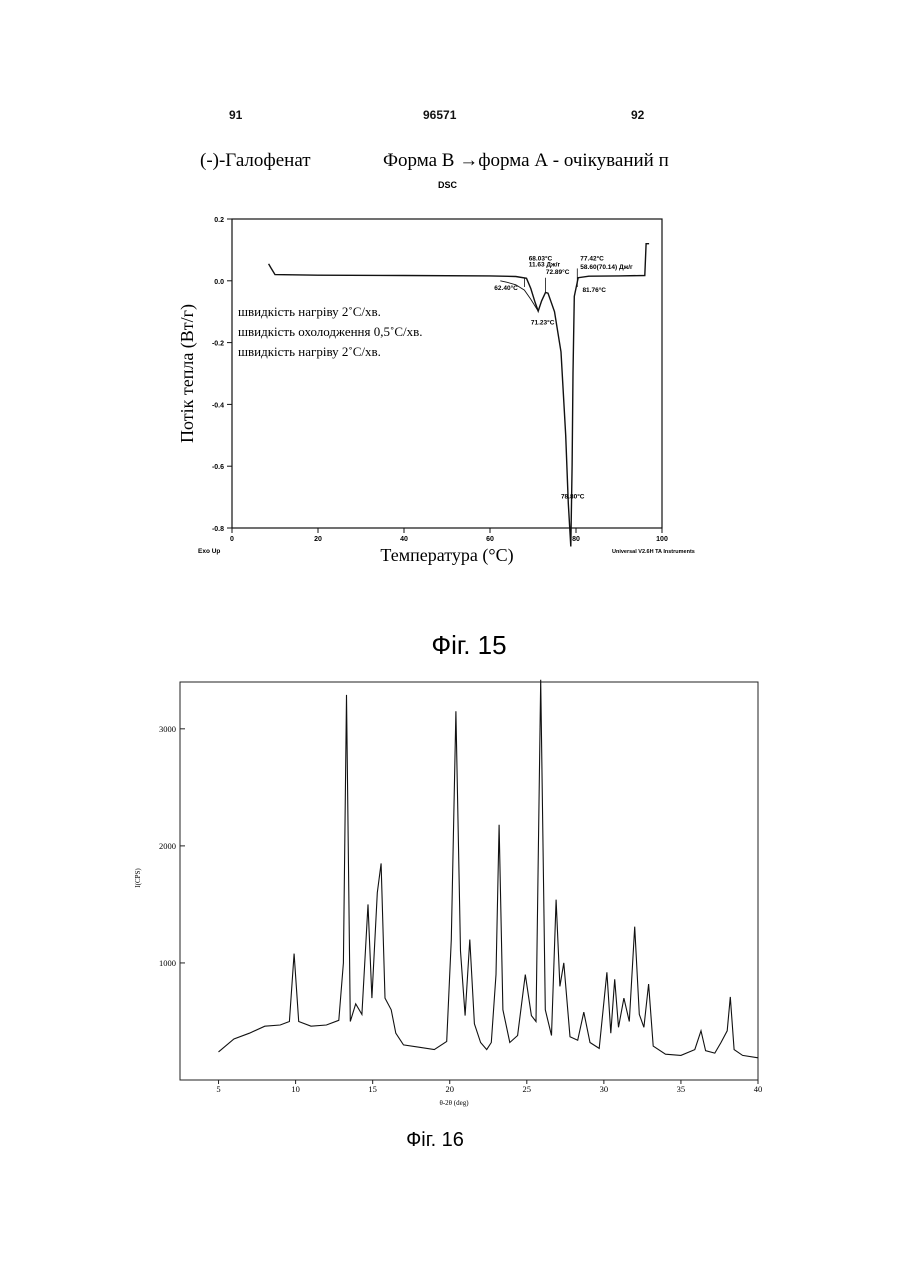 This screenshot has width=901, height=1273. What do you see at coordinates (490, 539) in the screenshot?
I see `x-tick-label: 60` at bounding box center [490, 539].